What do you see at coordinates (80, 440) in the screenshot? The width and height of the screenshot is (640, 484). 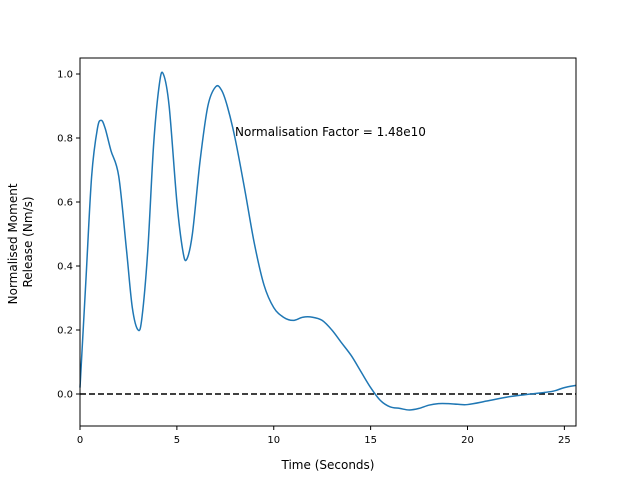 I see `x-tick-label: 0` at bounding box center [80, 440].